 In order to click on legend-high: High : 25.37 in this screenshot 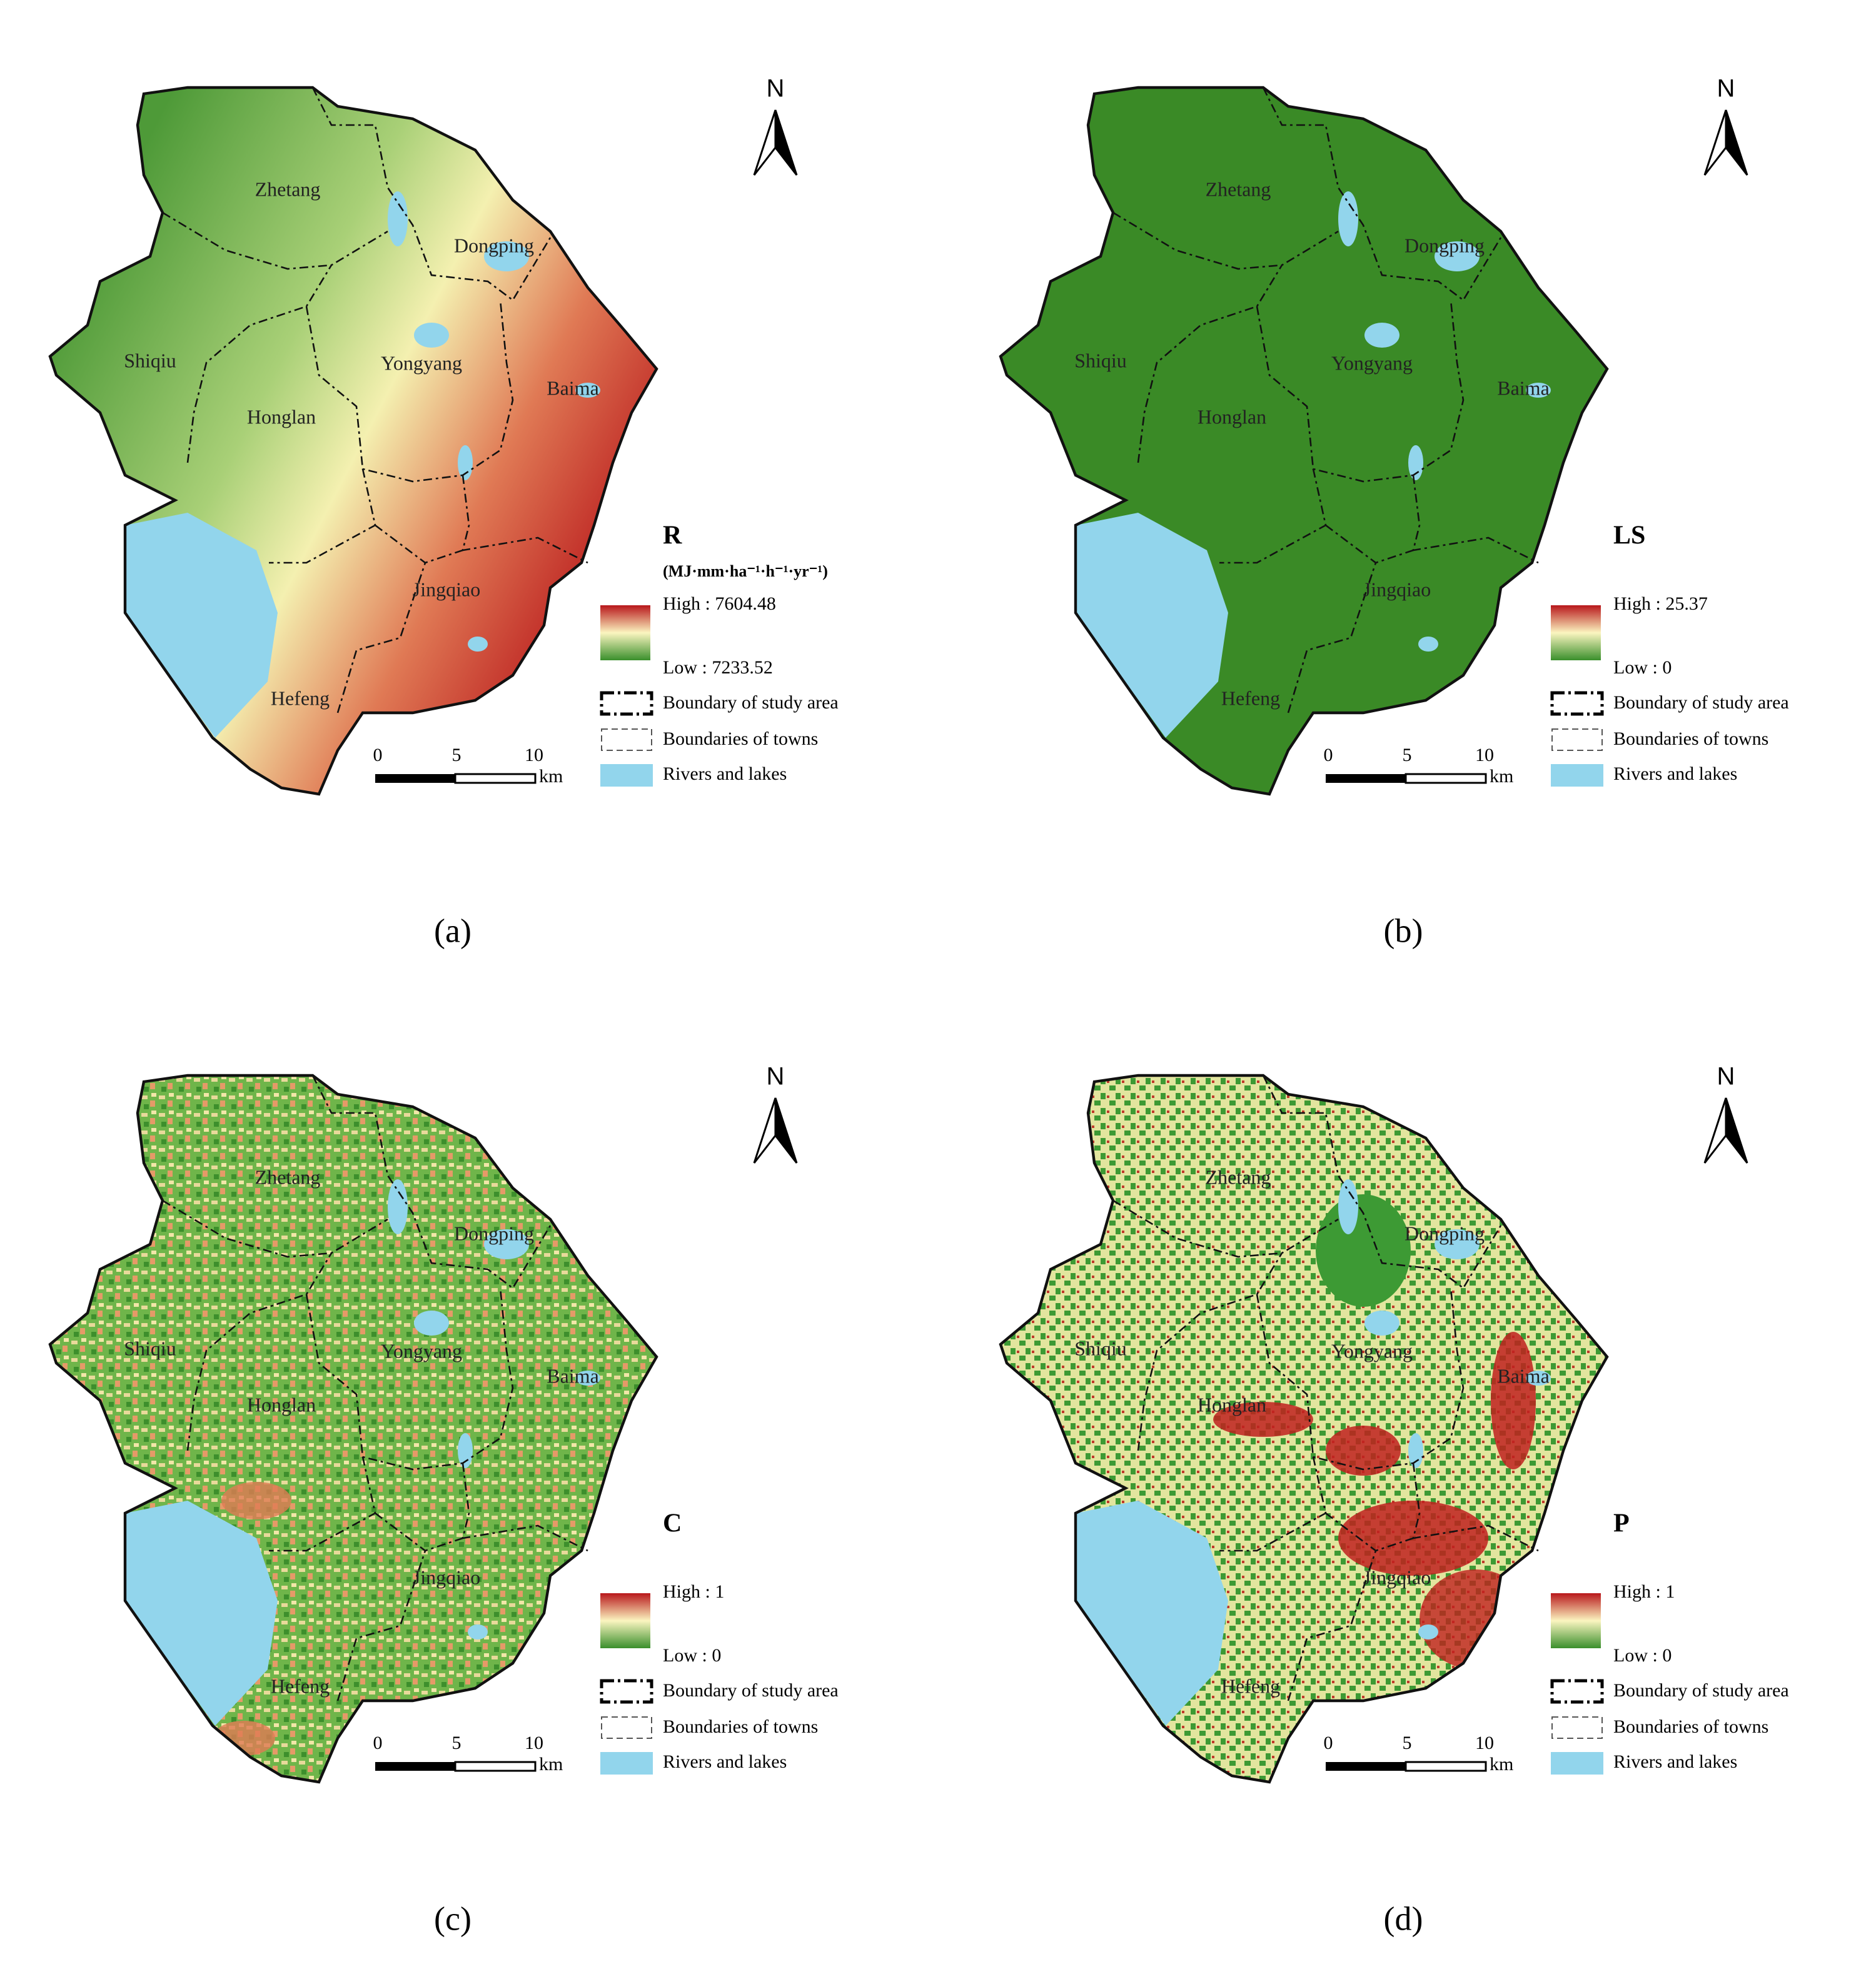, I will do `click(1660, 603)`.